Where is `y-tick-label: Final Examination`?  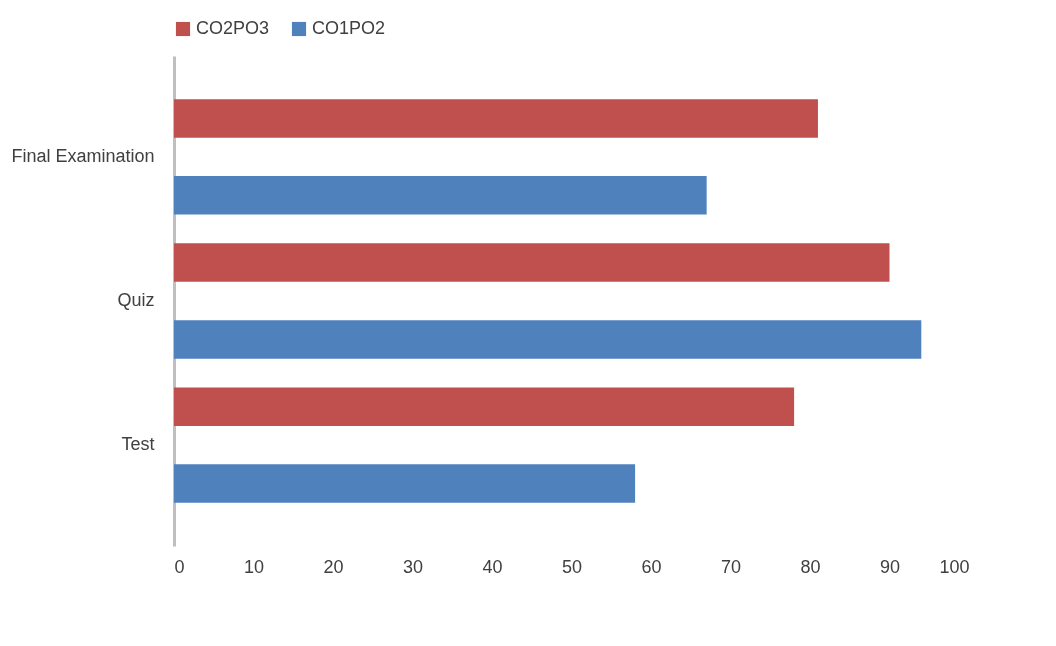 y-tick-label: Final Examination is located at coordinates (83, 155).